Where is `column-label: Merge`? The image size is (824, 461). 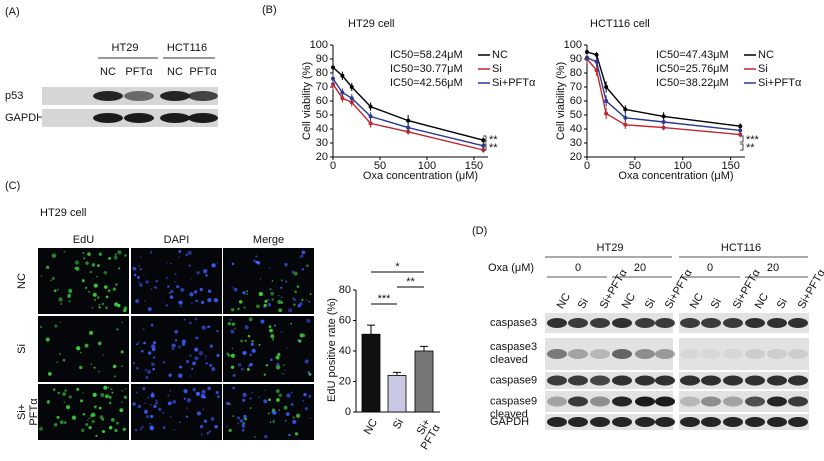
column-label: Merge is located at coordinates (268, 240).